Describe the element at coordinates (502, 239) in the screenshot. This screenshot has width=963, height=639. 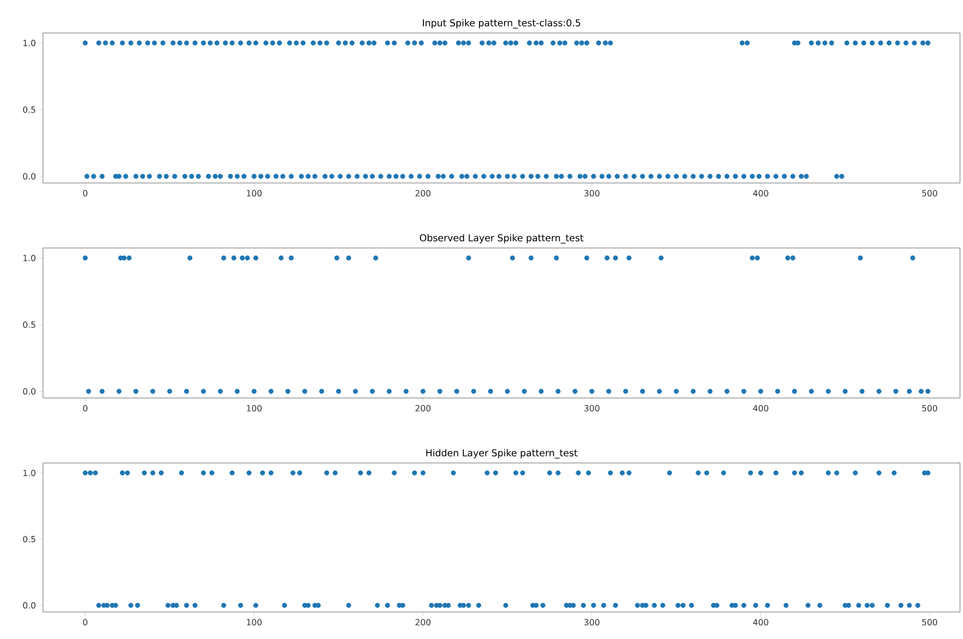
I see `chart-title: Observed Layer Spike pattern_test` at that location.